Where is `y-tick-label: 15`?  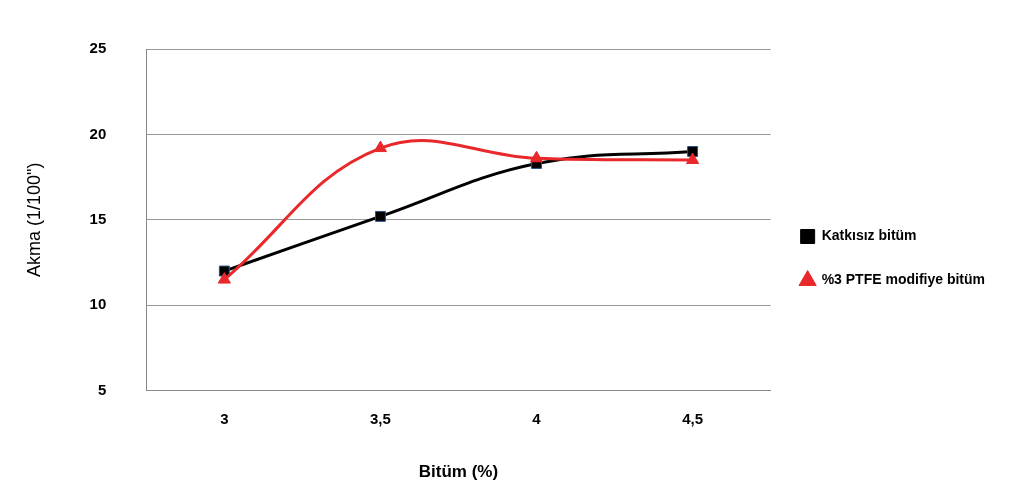 y-tick-label: 15 is located at coordinates (98, 218).